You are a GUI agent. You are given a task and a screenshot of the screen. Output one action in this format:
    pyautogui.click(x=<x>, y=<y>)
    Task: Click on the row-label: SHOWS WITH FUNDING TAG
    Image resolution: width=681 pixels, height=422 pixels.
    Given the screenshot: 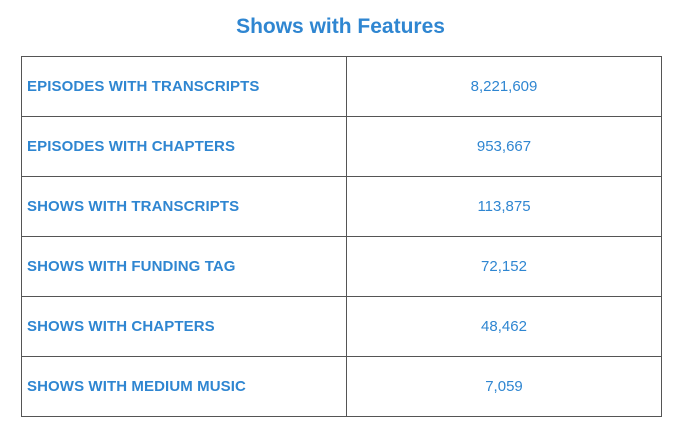 What is the action you would take?
    pyautogui.click(x=184, y=266)
    